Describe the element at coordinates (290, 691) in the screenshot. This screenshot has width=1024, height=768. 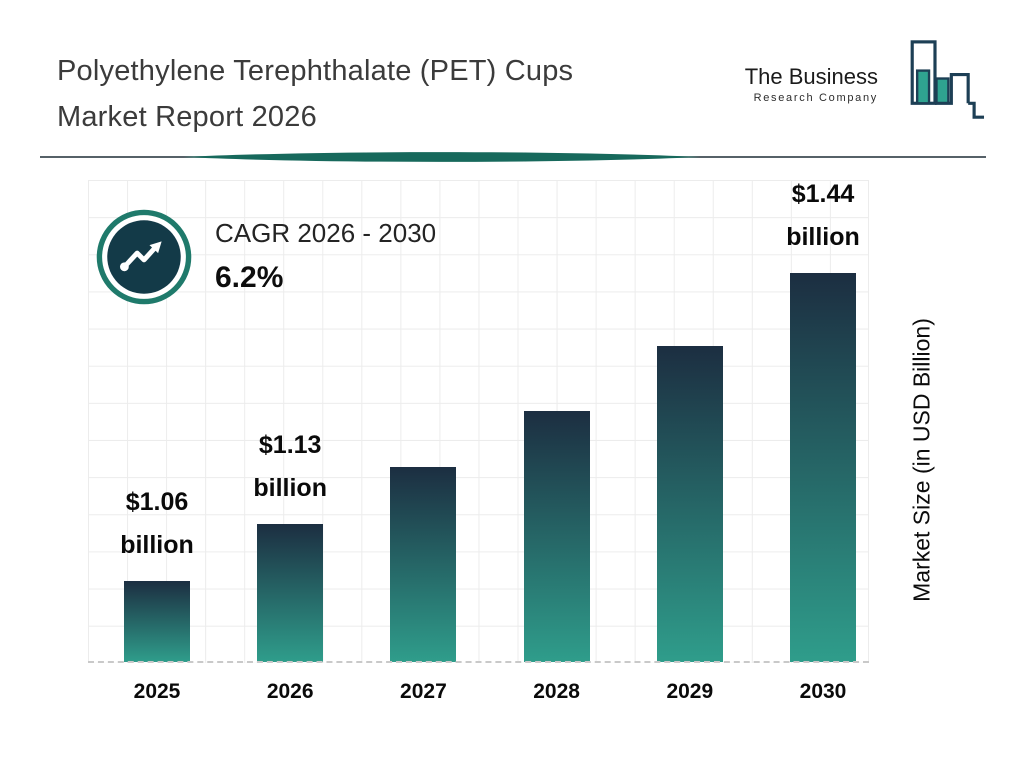
I see `x-tick-label-2026: 2026` at that location.